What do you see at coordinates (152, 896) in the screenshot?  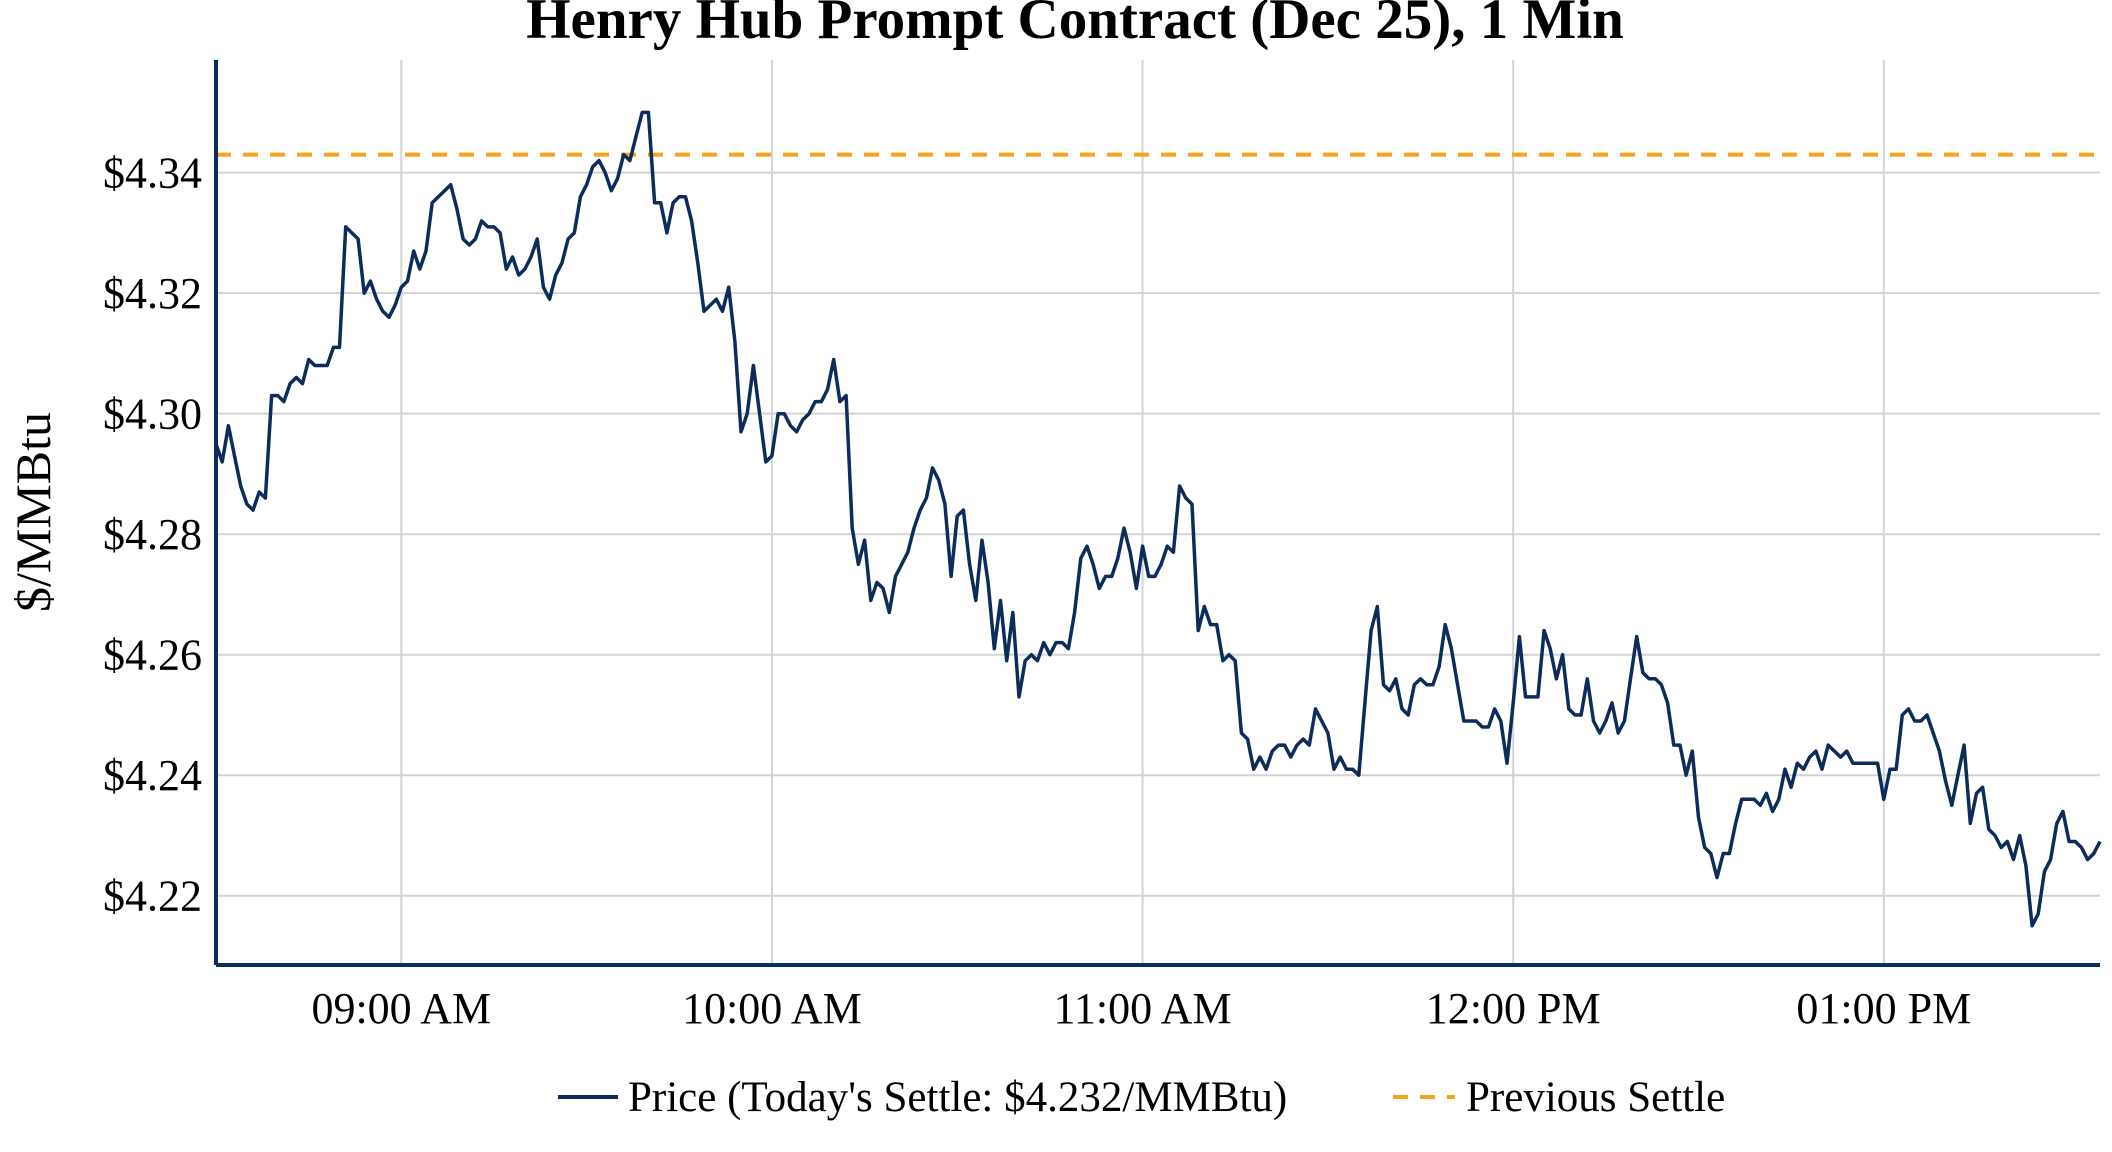 I see `y-tick-label: $4.22` at bounding box center [152, 896].